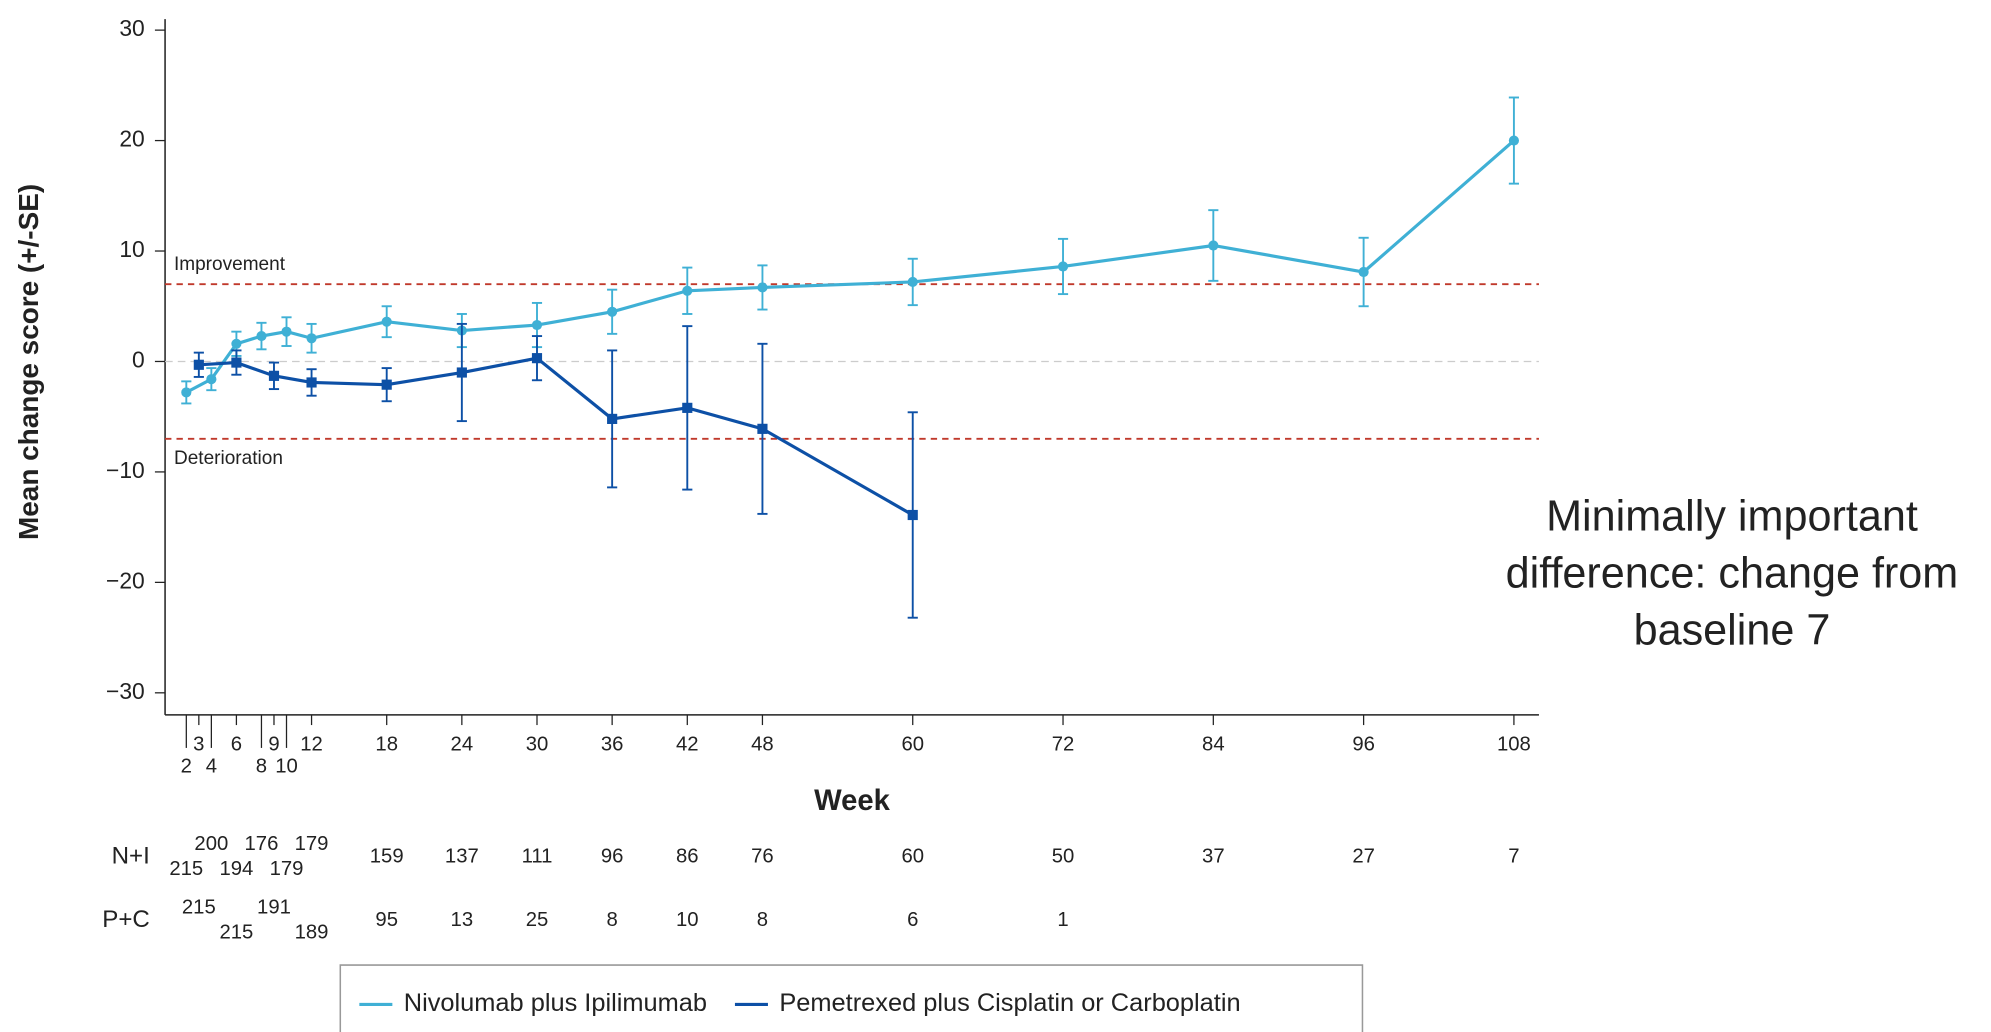 This screenshot has width=1991, height=1032. I want to click on at-risk-count: 159, so click(387, 856).